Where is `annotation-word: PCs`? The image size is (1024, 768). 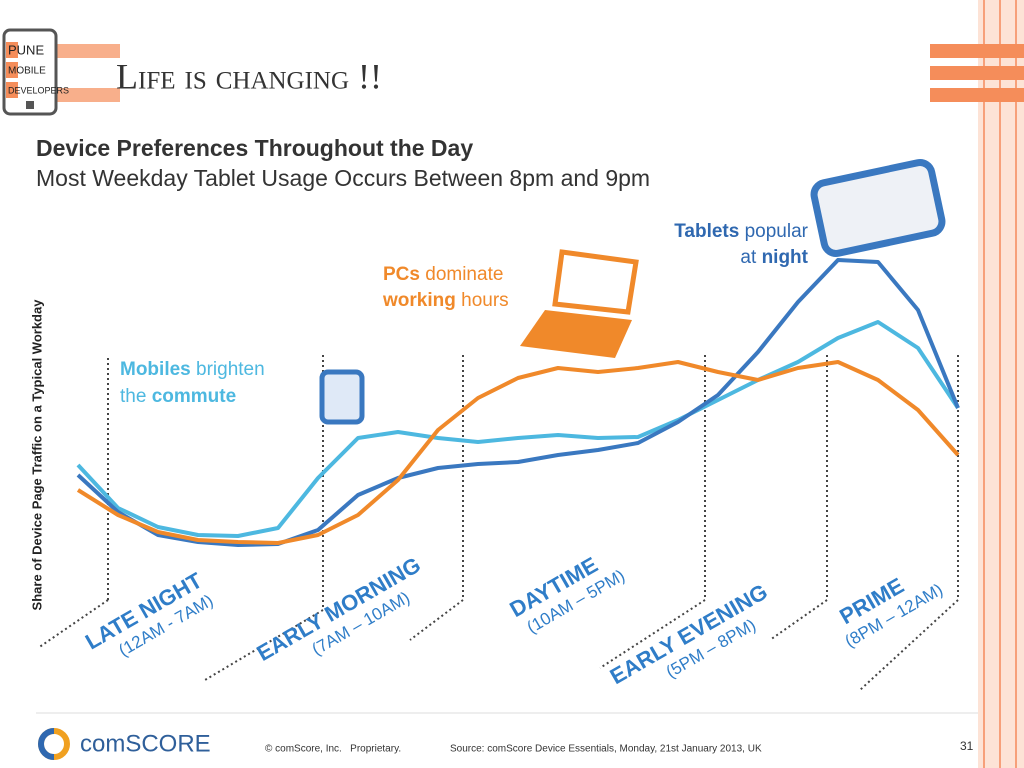
annotation-word: PCs is located at coordinates (401, 274).